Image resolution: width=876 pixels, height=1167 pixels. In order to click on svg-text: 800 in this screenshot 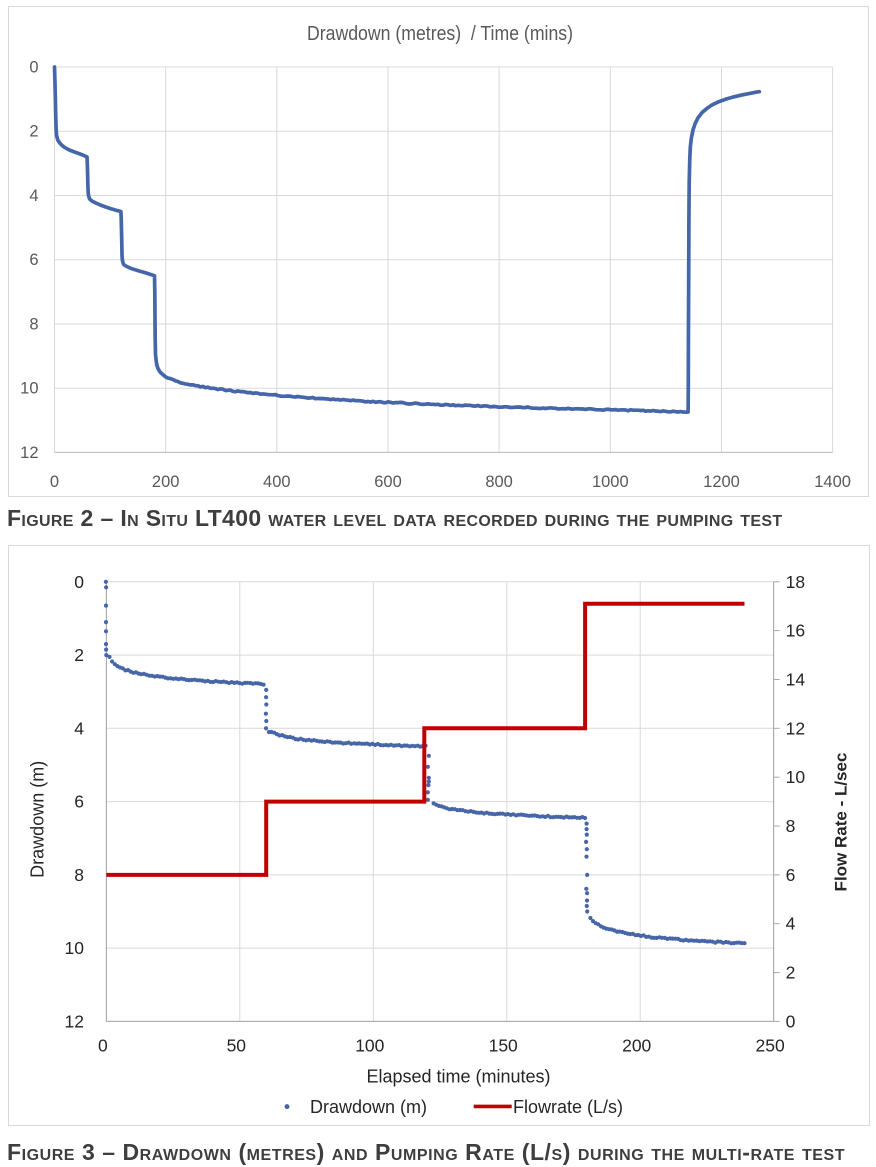, I will do `click(499, 482)`.